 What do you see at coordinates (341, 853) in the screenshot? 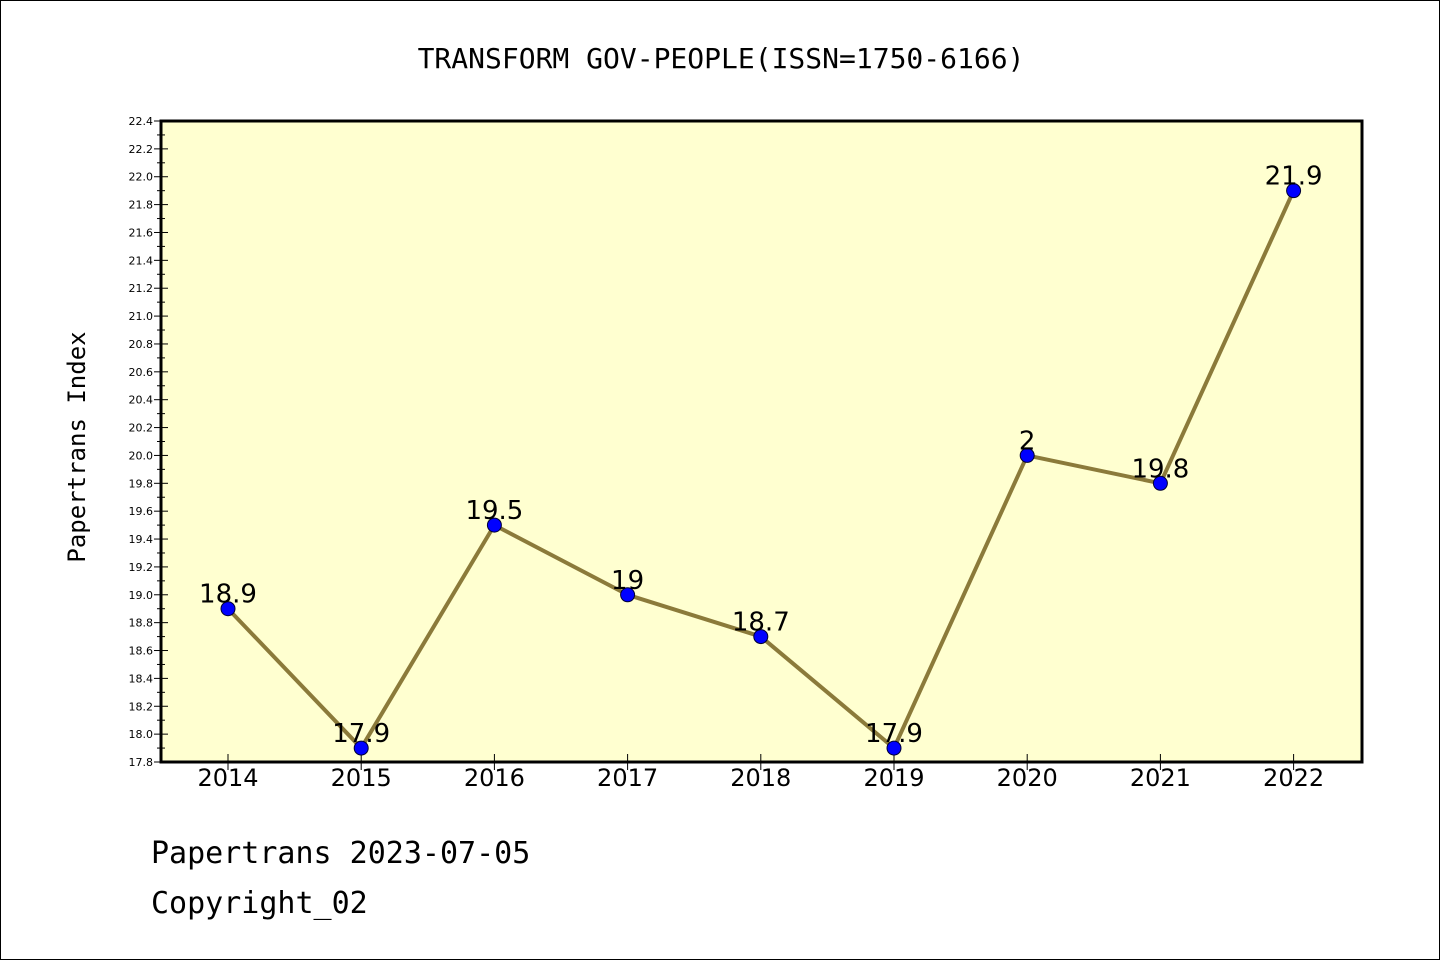
I see `footer-date-text: Papertrans 2023-07-05` at bounding box center [341, 853].